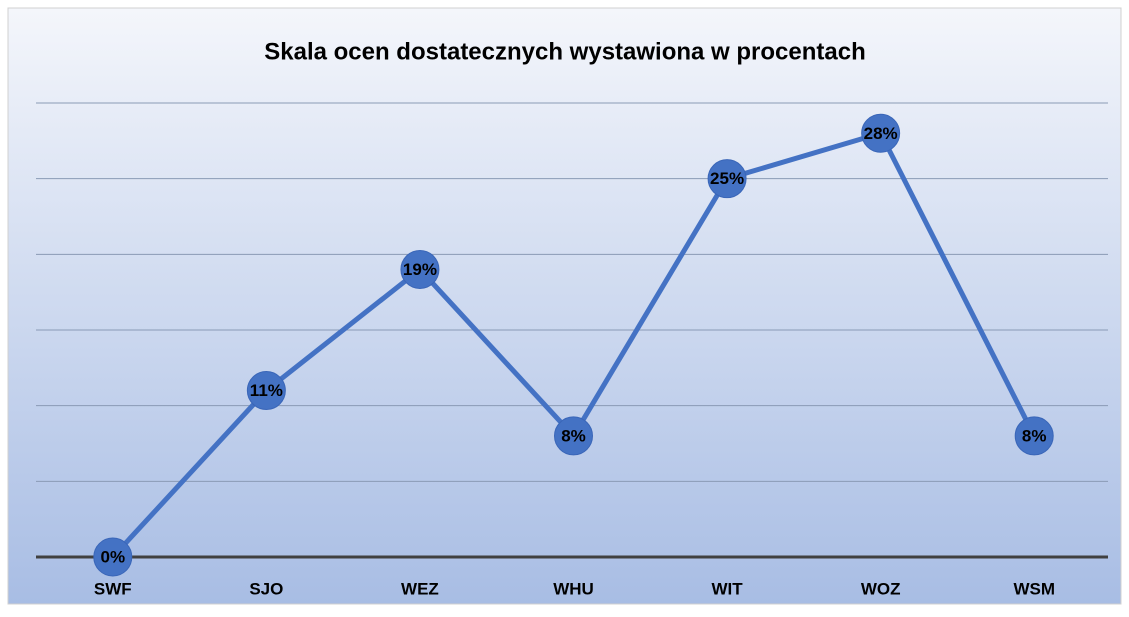 This screenshot has width=1129, height=617. I want to click on x-tick-label: SJO, so click(266, 588).